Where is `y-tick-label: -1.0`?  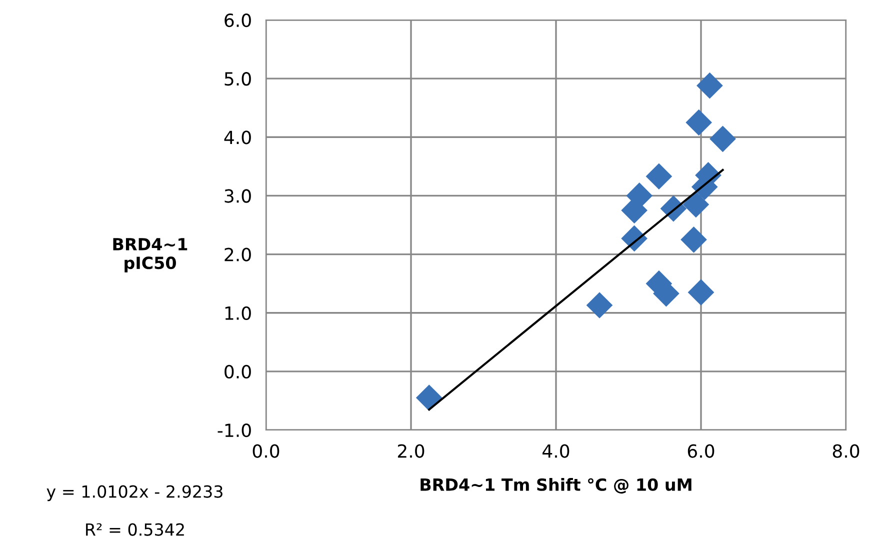 y-tick-label: -1.0 is located at coordinates (234, 430).